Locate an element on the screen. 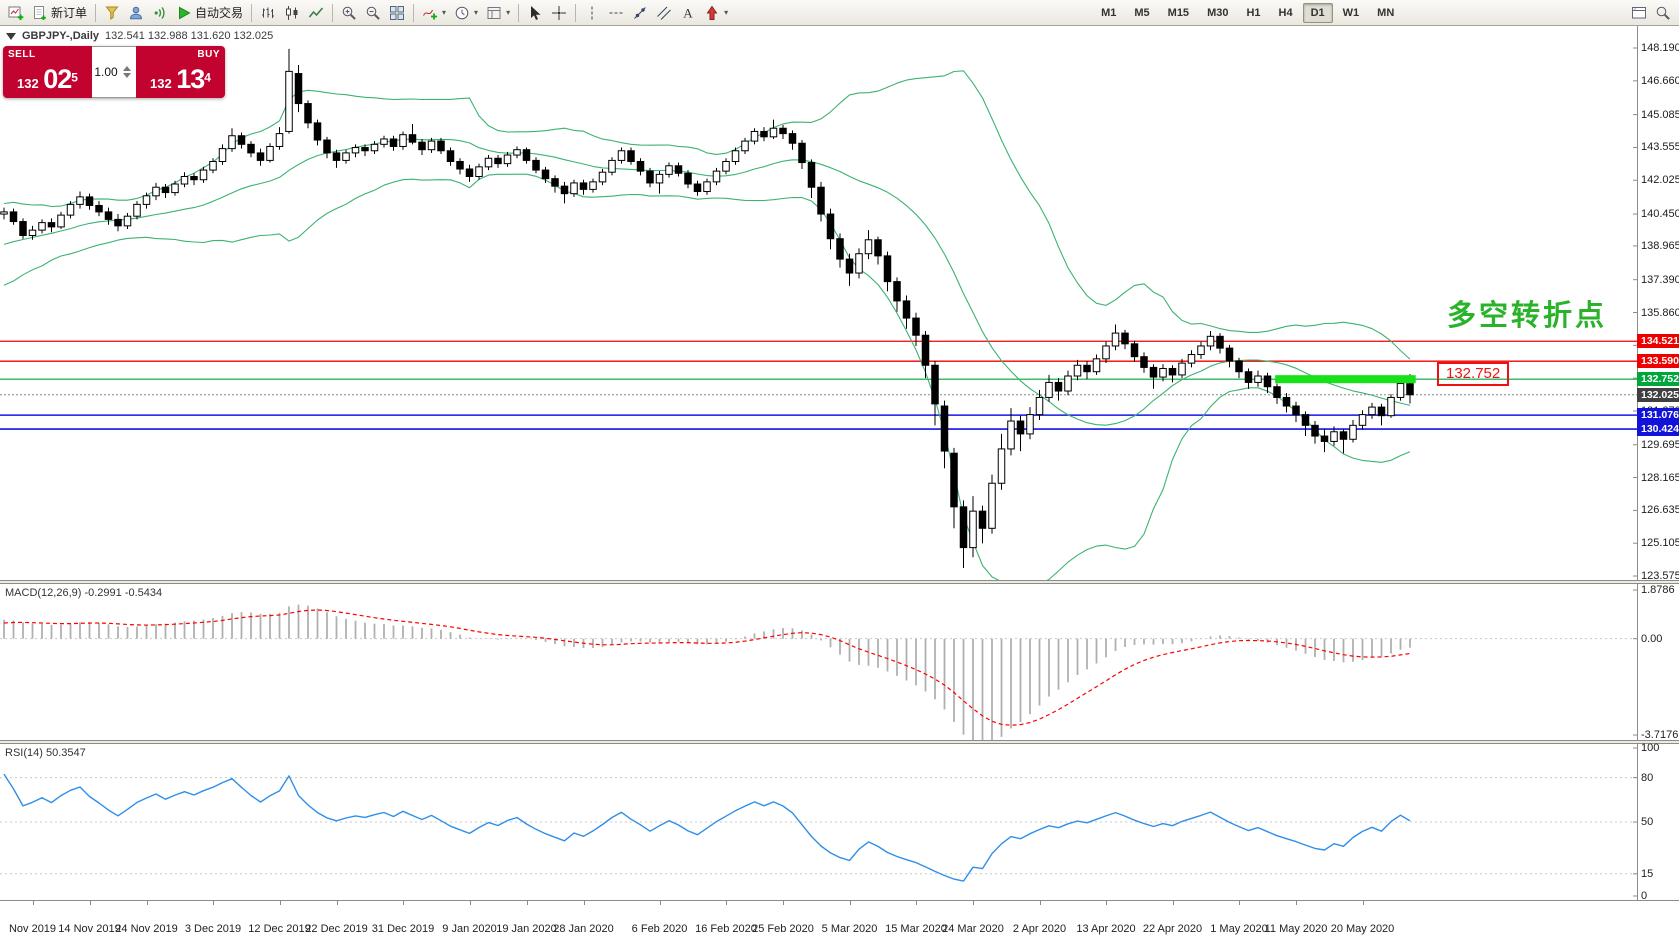 The image size is (1679, 943). macd-axis-label: -3.7176 is located at coordinates (1660, 735).